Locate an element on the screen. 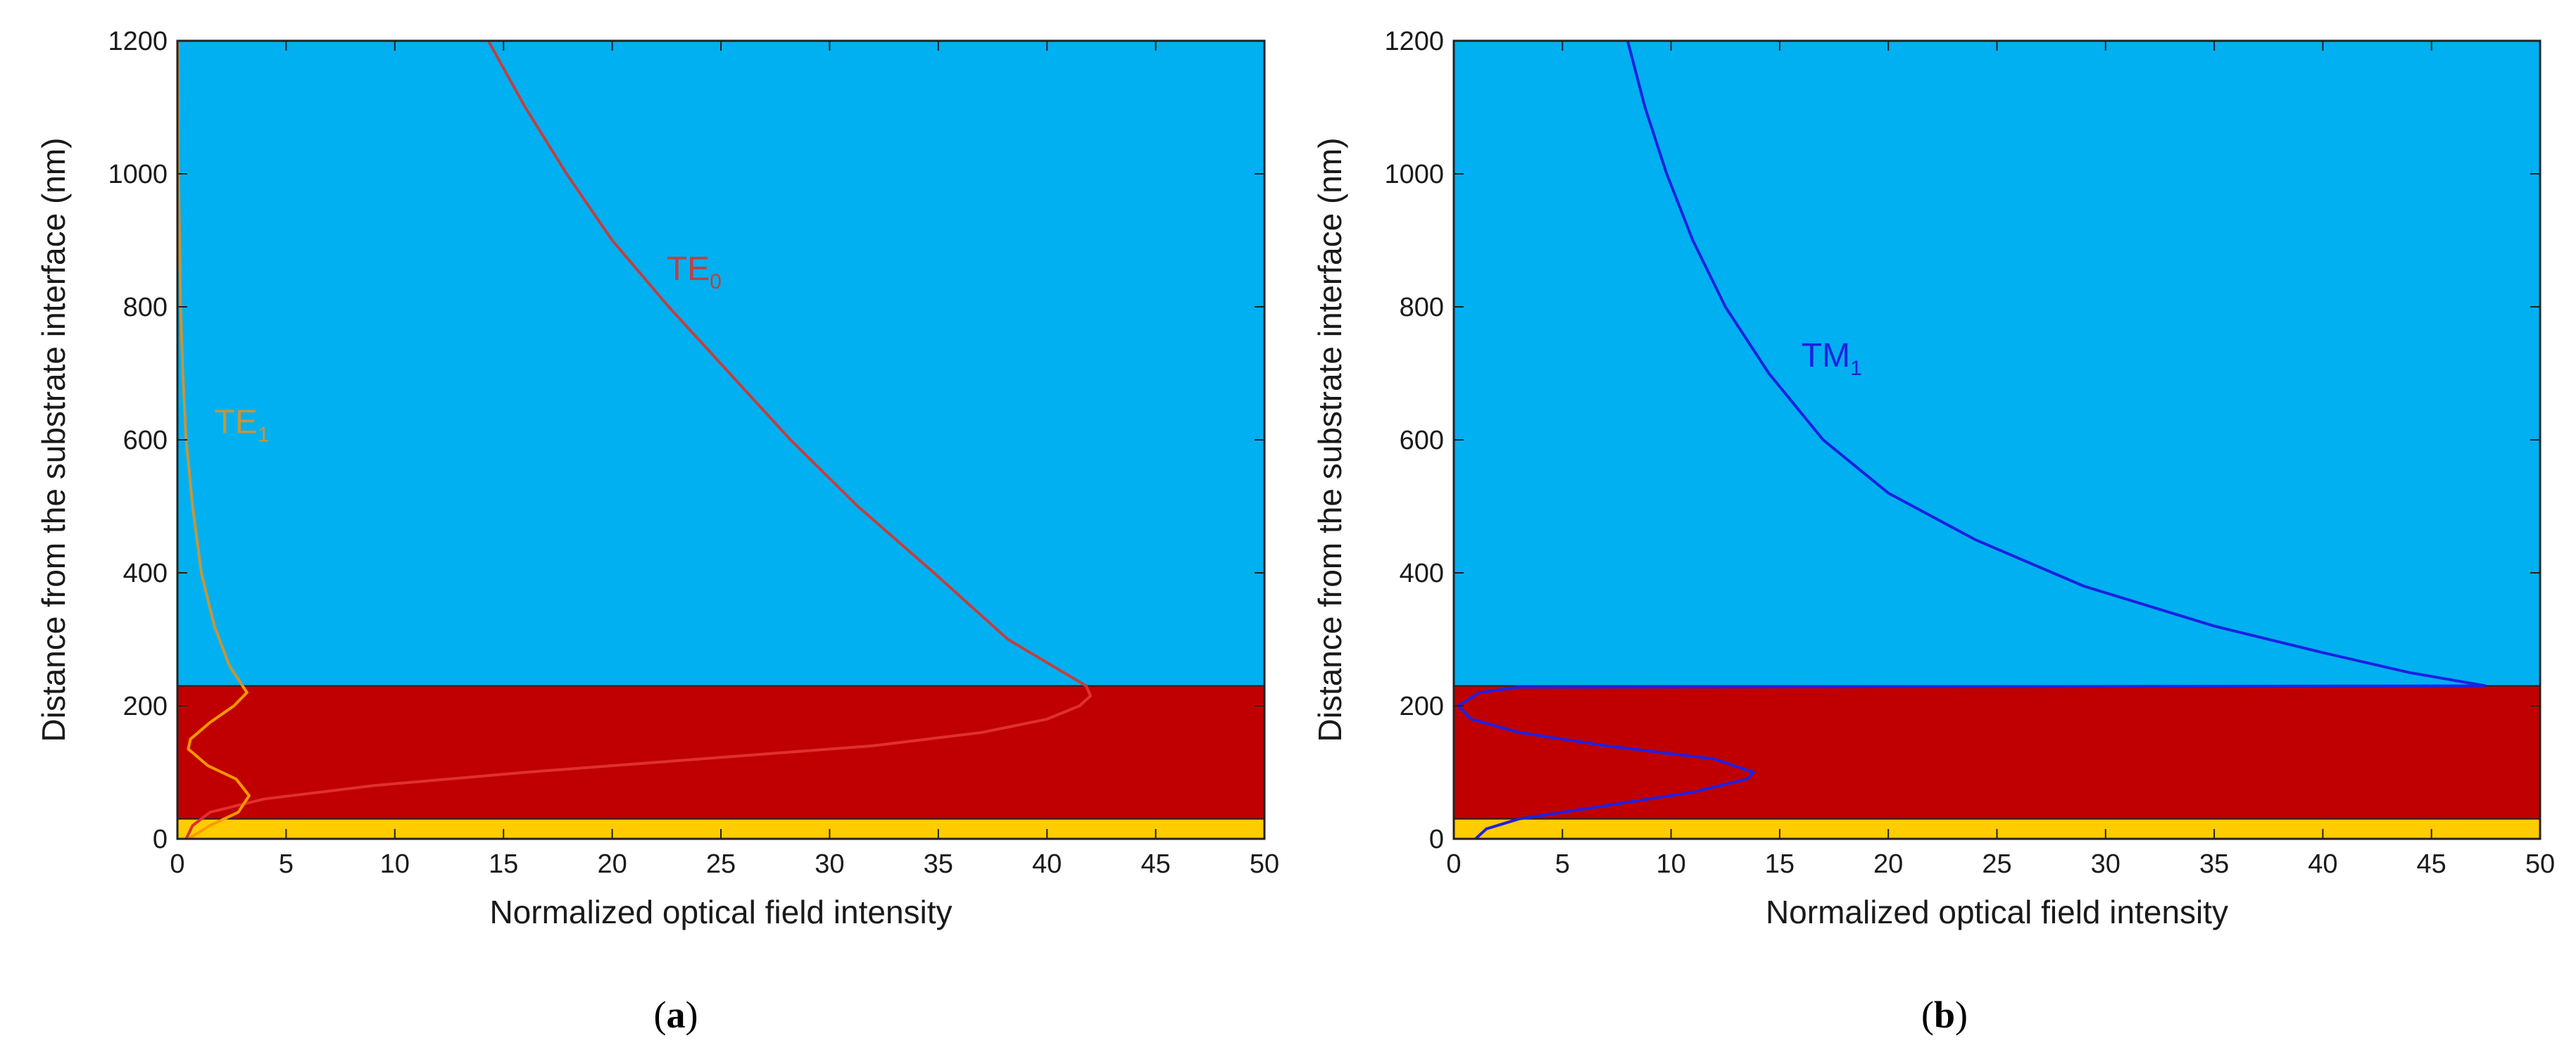  curve-label-TM1: TM1 is located at coordinates (1832, 358).